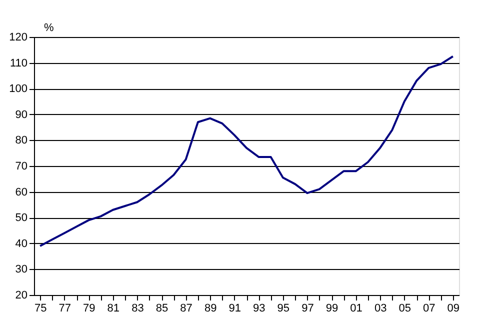 Image resolution: width=486 pixels, height=334 pixels. Describe the element at coordinates (21, 114) in the screenshot. I see `y-tick-label: 90` at that location.